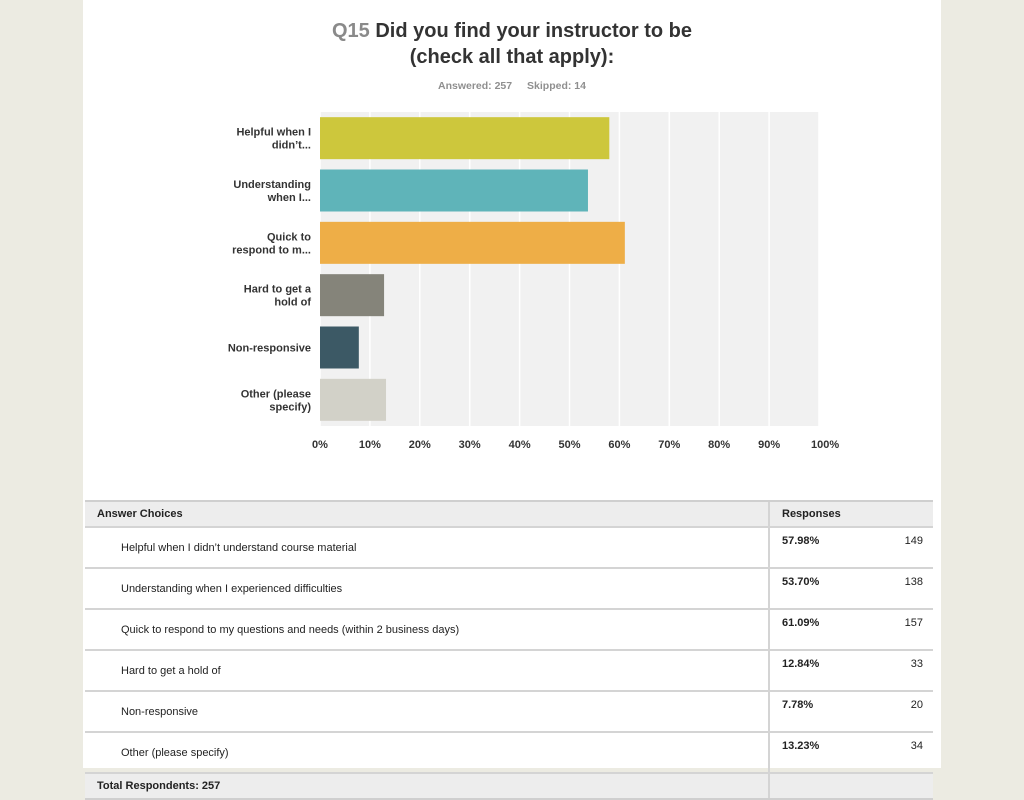 This screenshot has height=800, width=1024. I want to click on response-stats: Answered: 257 Skipped: 14, so click(512, 86).